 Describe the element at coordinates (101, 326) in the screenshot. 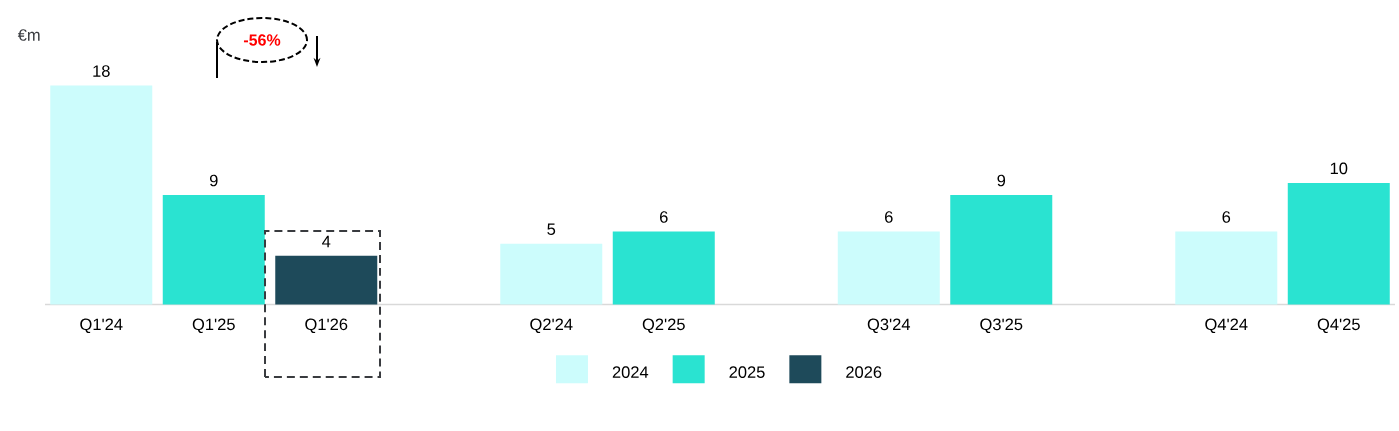

I see `x-tick-label: Q1'24` at that location.